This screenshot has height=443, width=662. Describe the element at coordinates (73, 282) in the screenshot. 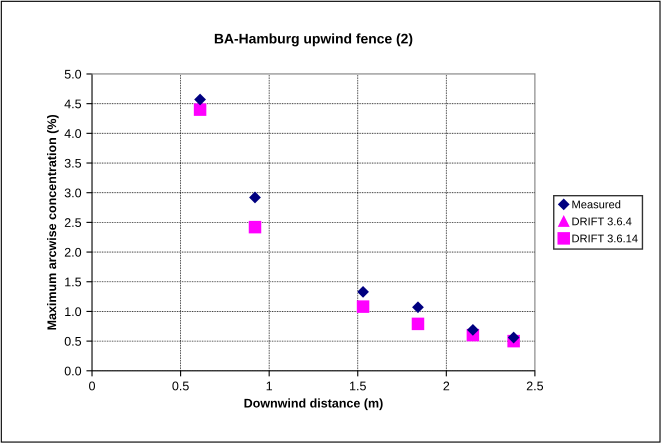

I see `y-tick-label: 1.5` at that location.